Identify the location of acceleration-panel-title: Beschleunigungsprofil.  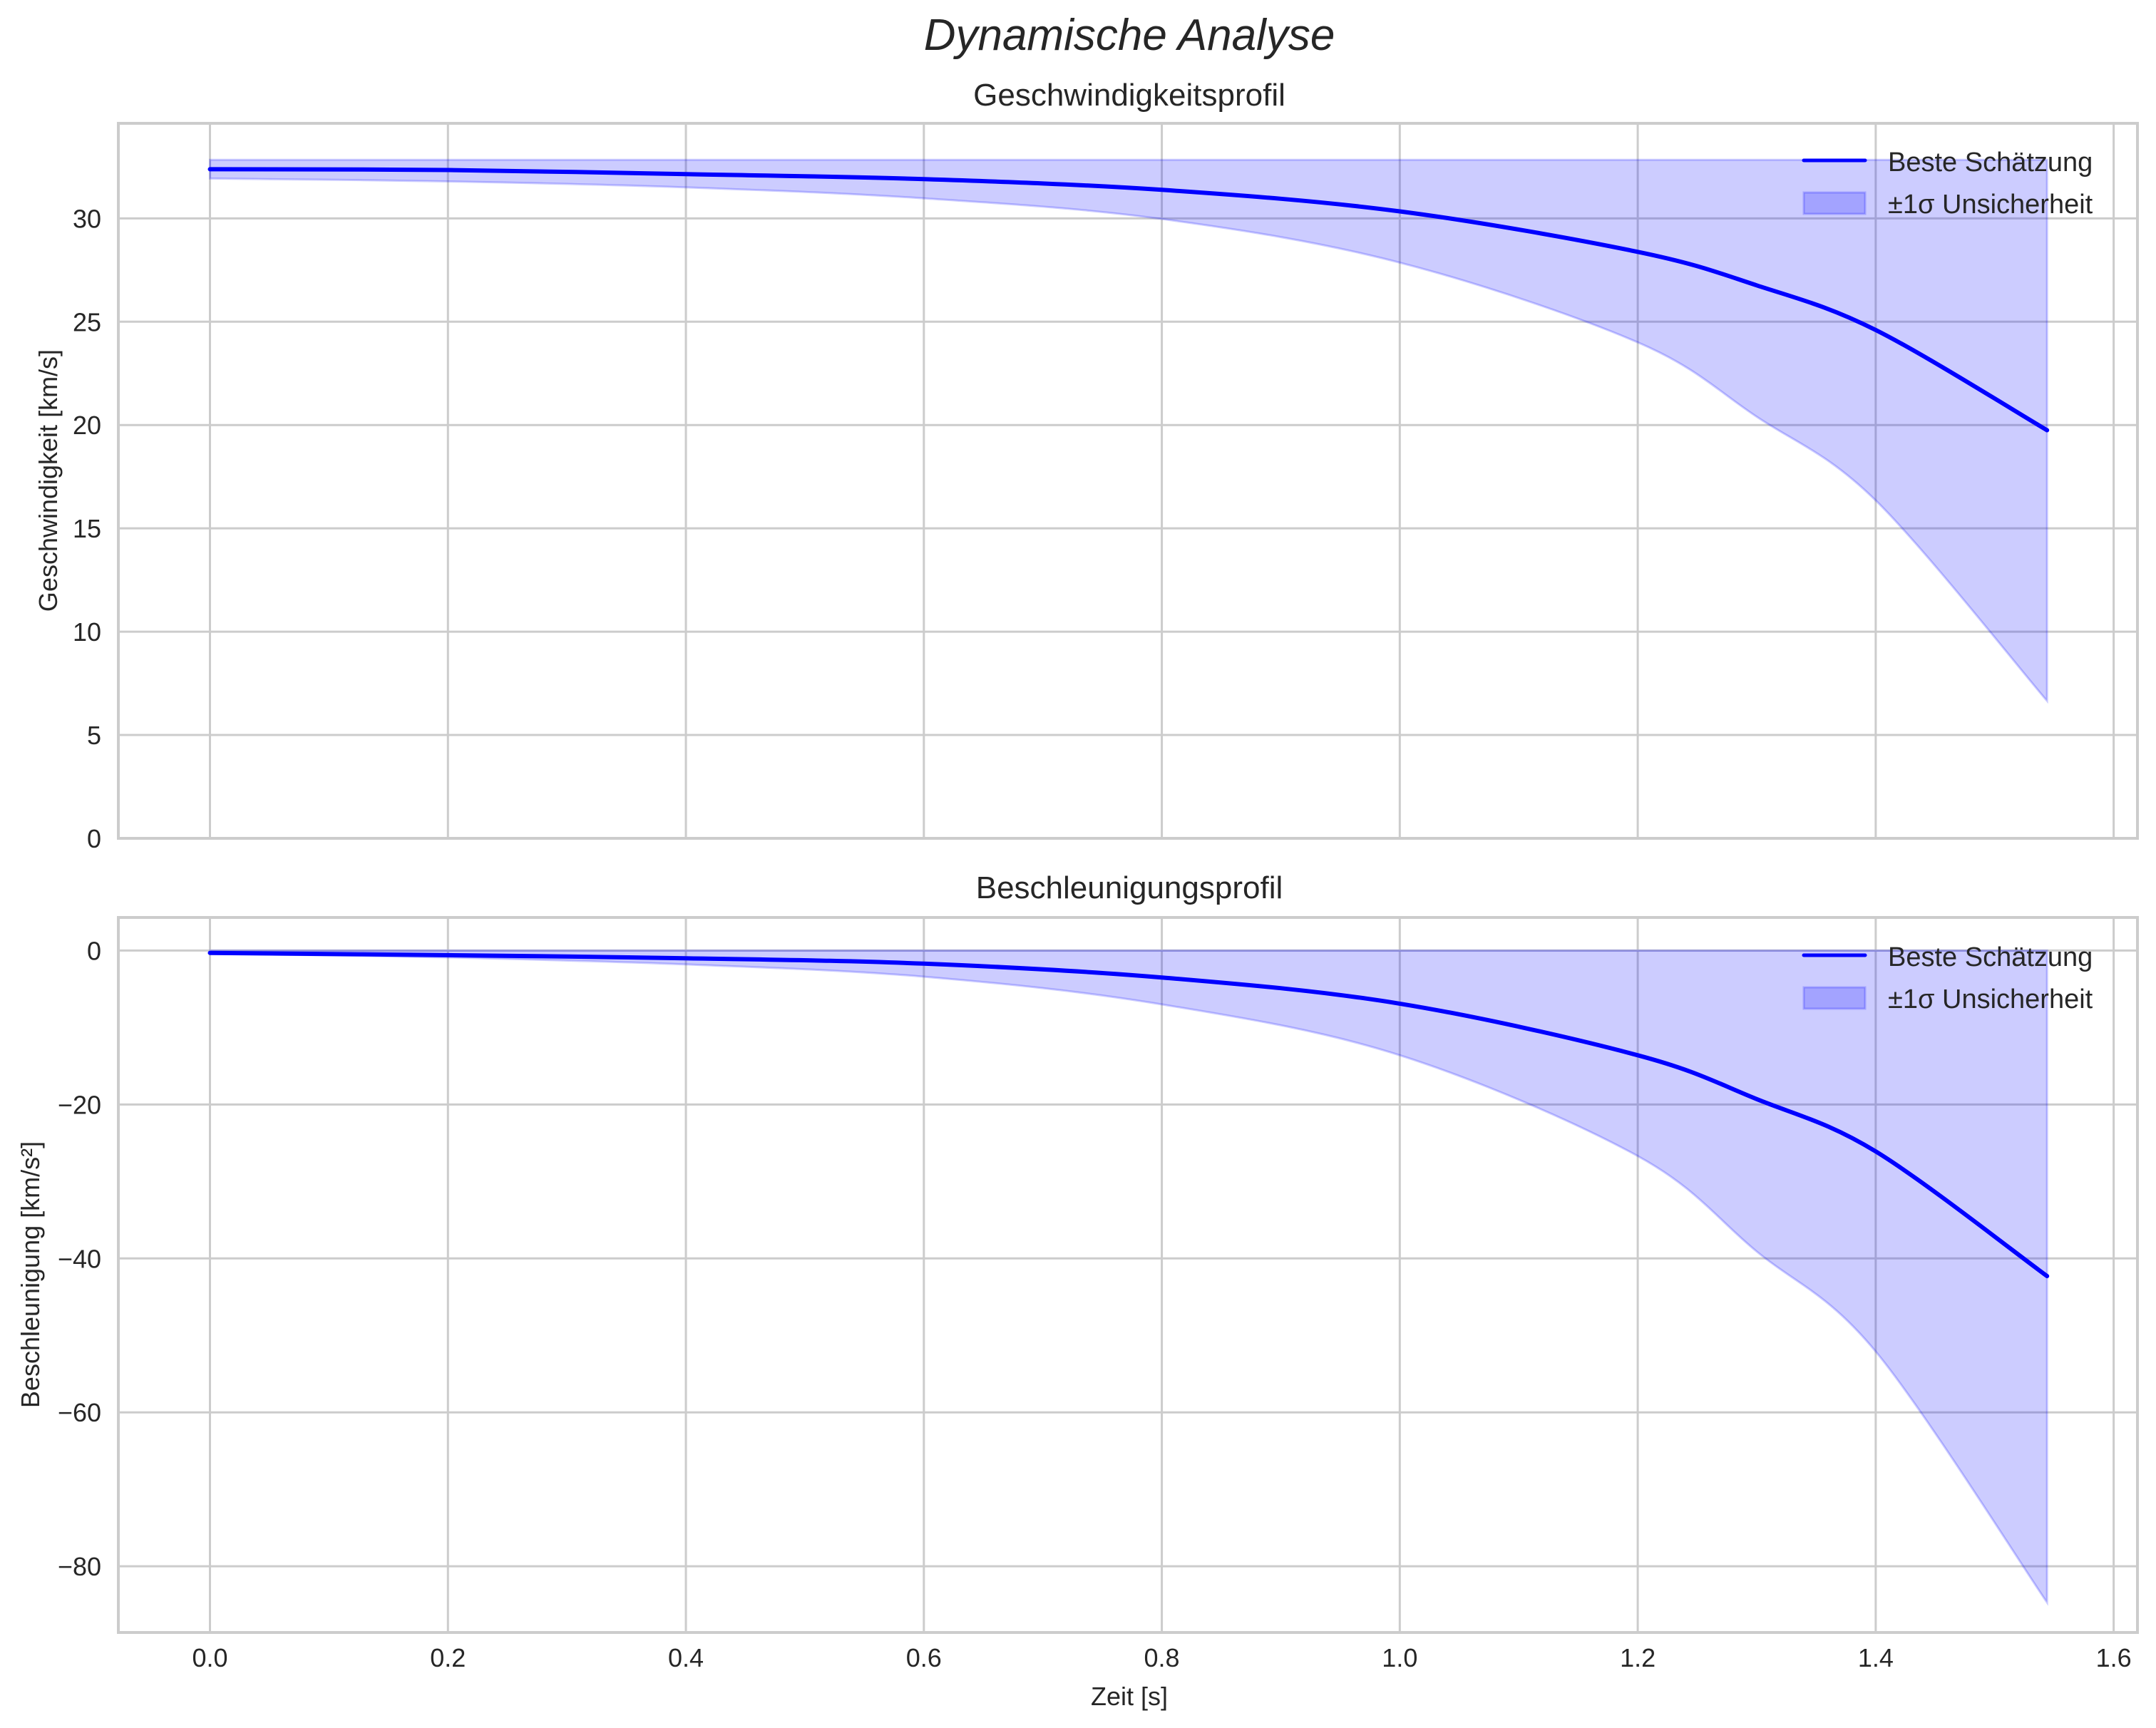
(1129, 887).